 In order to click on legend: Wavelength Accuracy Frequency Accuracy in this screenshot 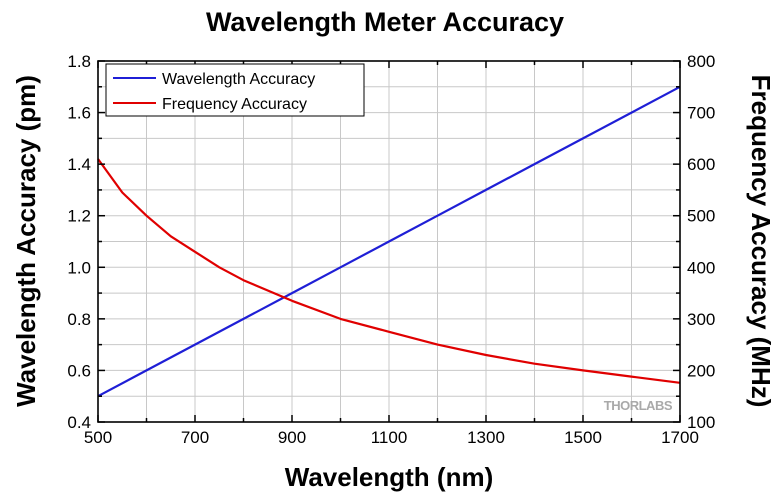, I will do `click(235, 90)`.